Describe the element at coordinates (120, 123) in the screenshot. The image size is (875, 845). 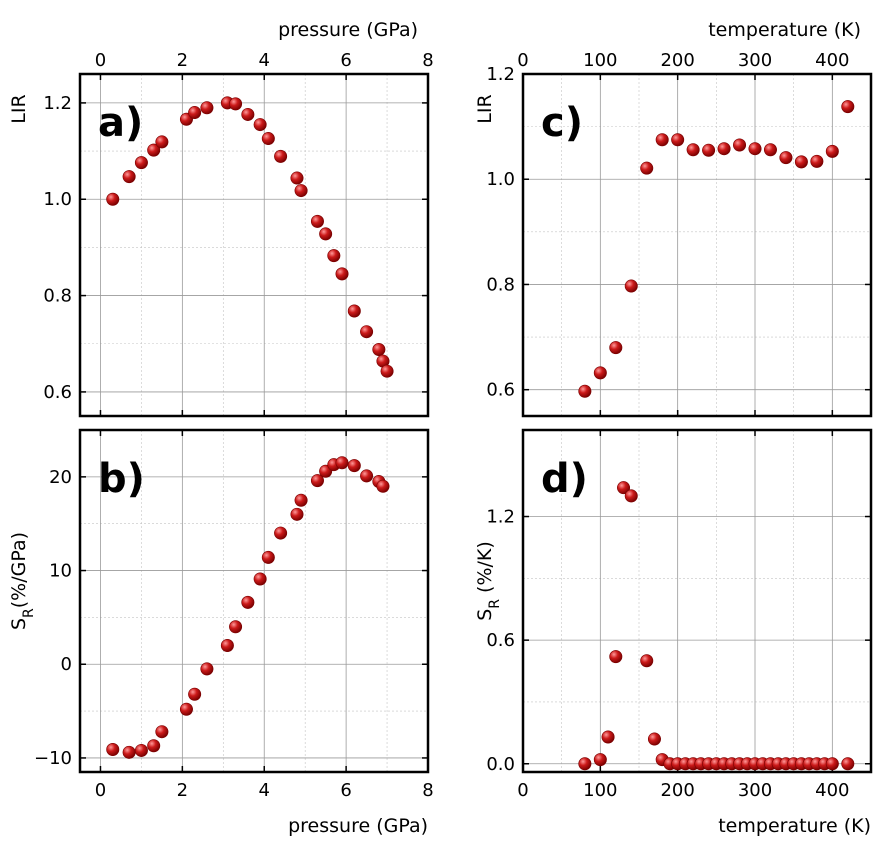
I see `panel-label: a)` at that location.